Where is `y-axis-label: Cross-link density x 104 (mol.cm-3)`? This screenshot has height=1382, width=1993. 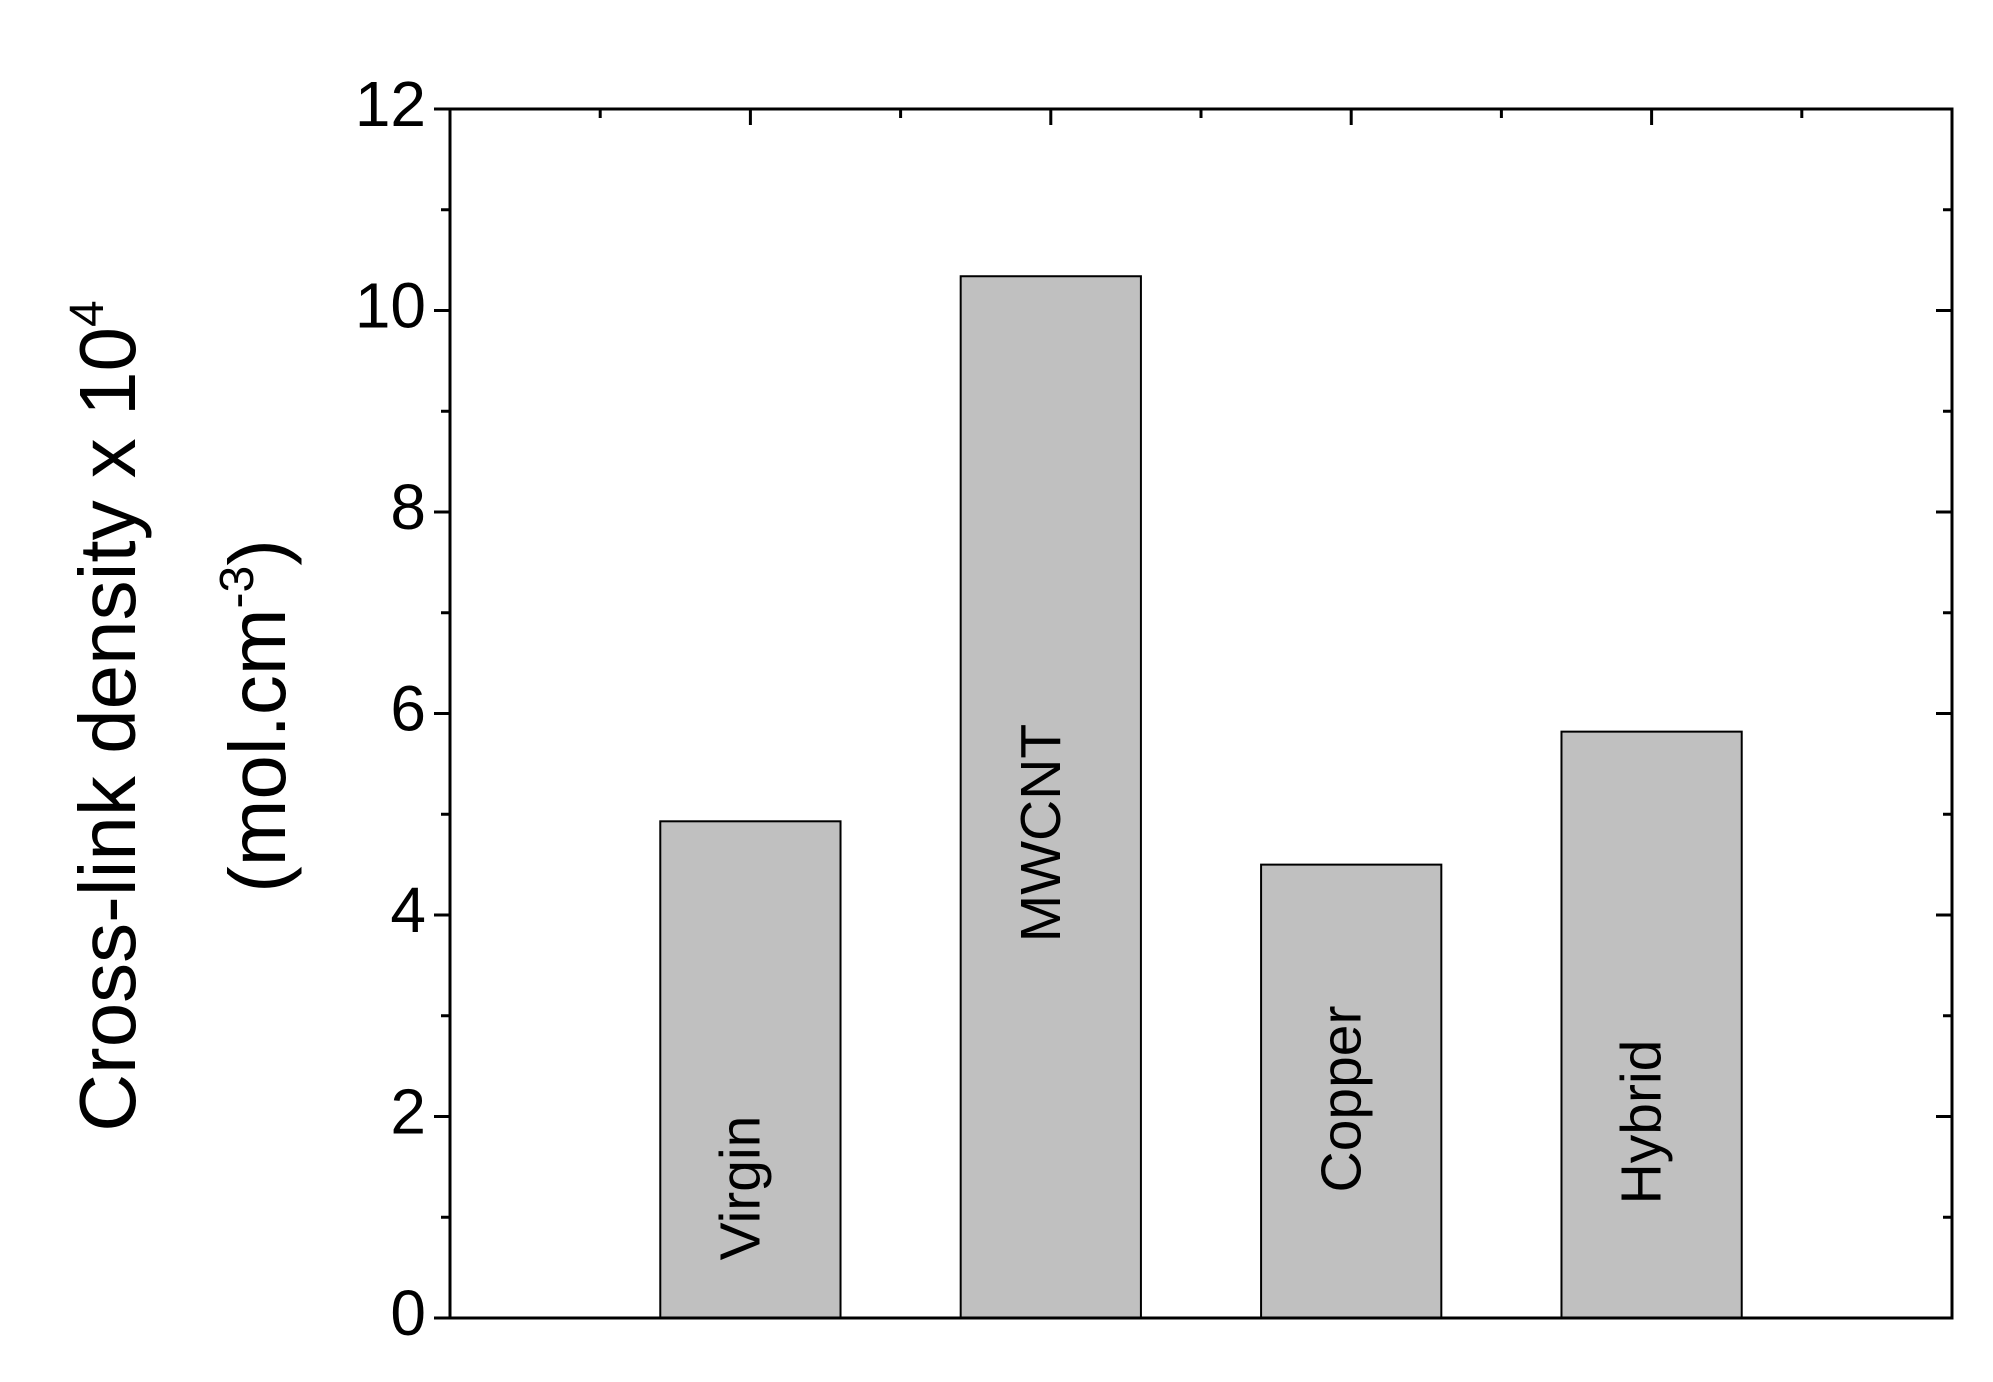
y-axis-label: Cross-link density x 104 (mol.cm-3) is located at coordinates (181, 715).